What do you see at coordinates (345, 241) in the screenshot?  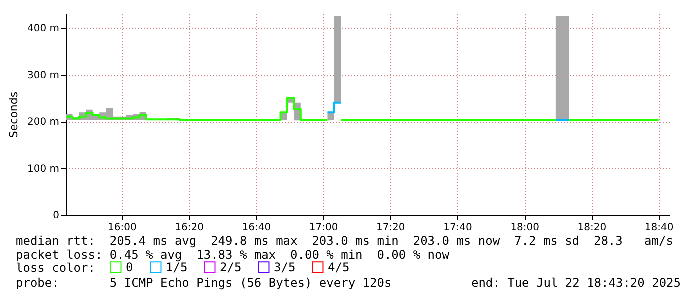 I see `text: median rtt: 205.4 ms avg 249.8 ms max 203.0 ms min 203.0 ms now 7.2 ms sd 28.3 am/s` at bounding box center [345, 241].